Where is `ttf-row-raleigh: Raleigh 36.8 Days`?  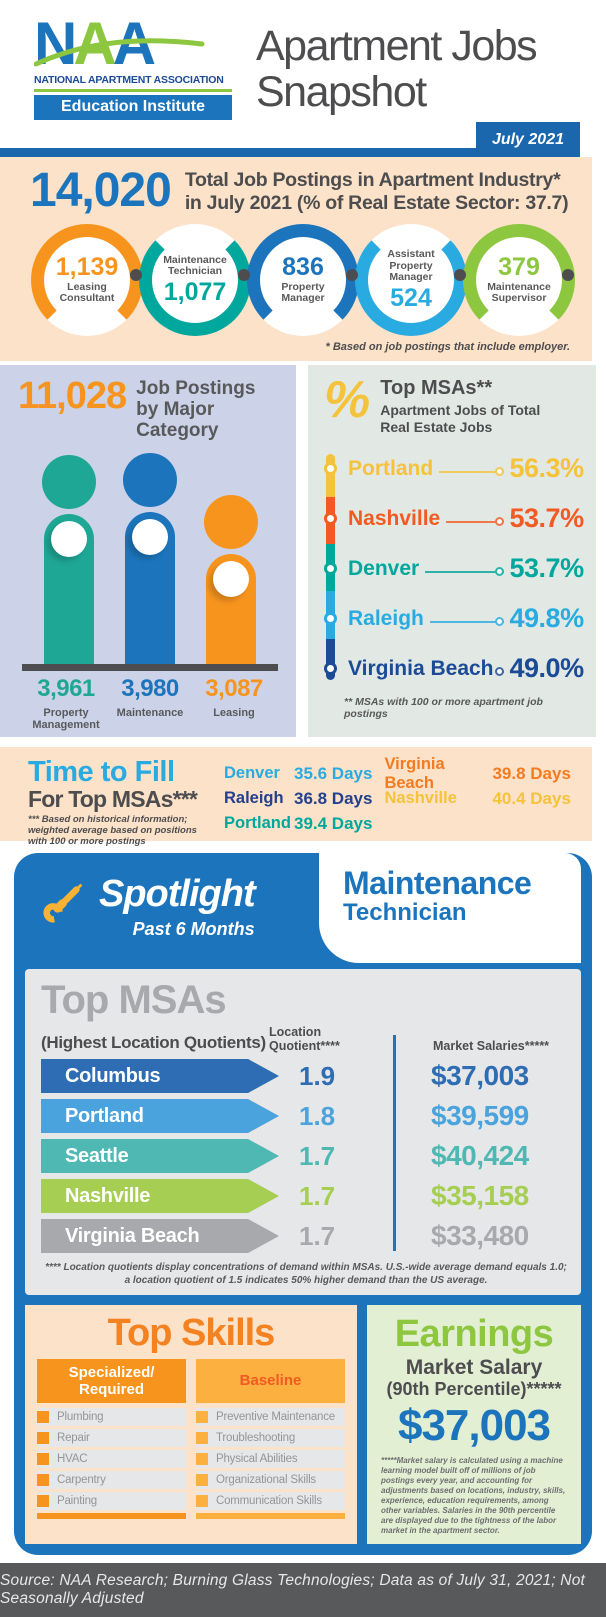 ttf-row-raleigh: Raleigh 36.8 Days is located at coordinates (298, 798).